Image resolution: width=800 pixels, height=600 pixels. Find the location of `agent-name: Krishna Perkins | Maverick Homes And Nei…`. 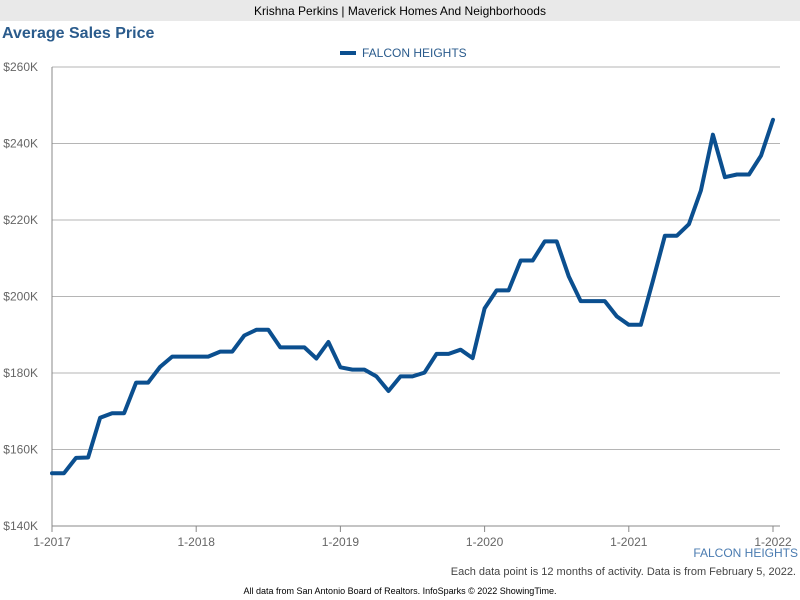

agent-name: Krishna Perkins | Maverick Homes And Nei… is located at coordinates (400, 10).